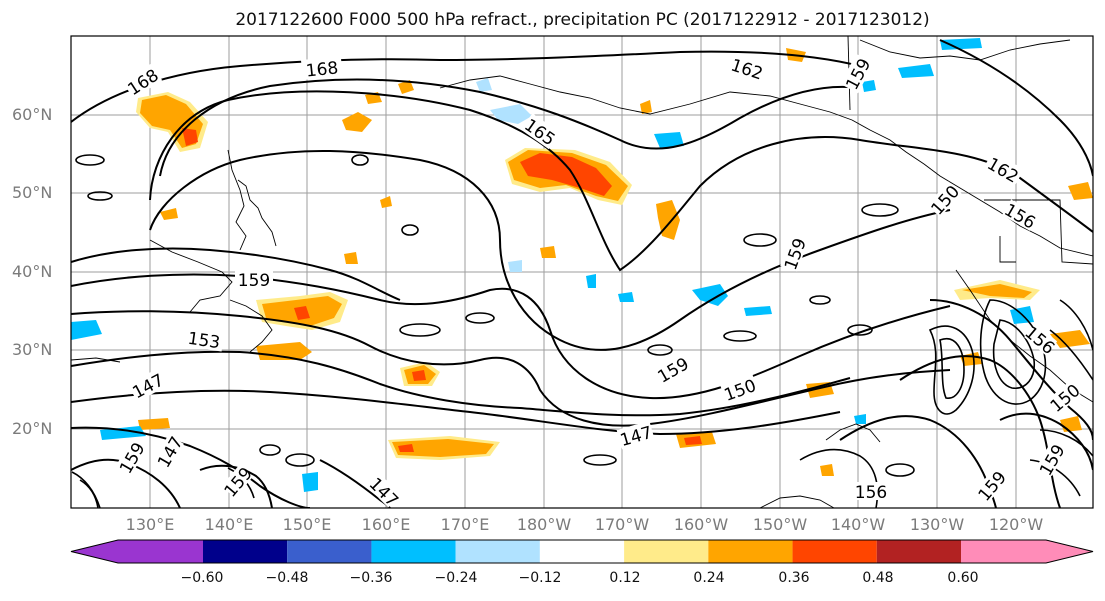 The height and width of the screenshot is (601, 1105). I want to click on lon-label: 140°W, so click(858, 524).